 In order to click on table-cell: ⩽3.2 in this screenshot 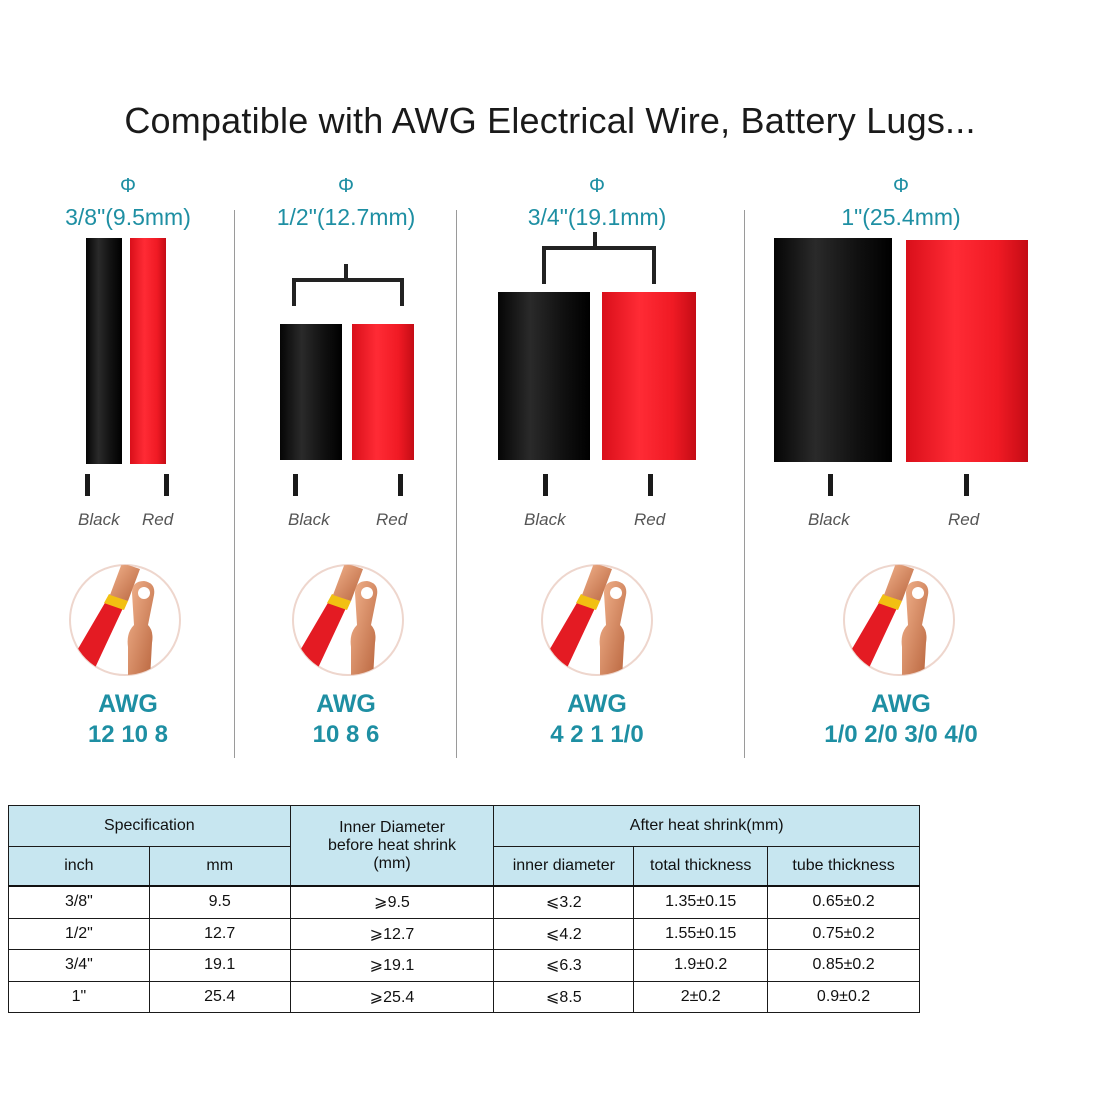, I will do `click(564, 902)`.